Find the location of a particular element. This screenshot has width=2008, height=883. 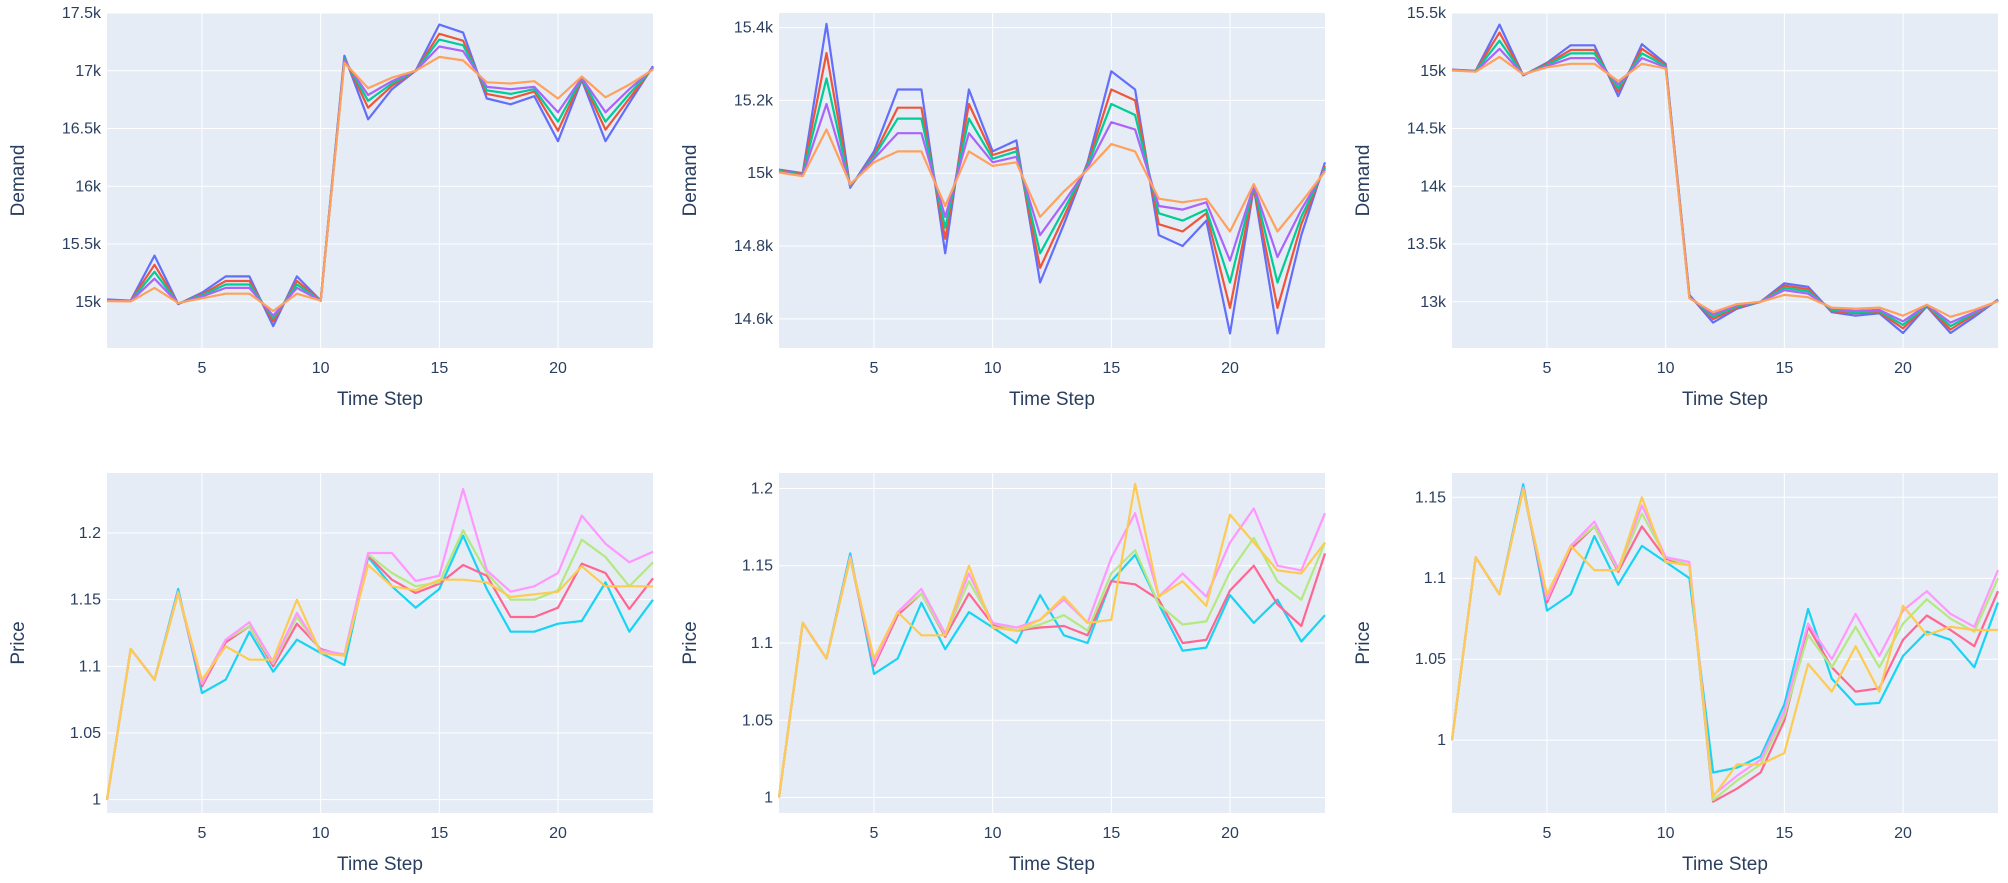

y-tick-label: 14.6k is located at coordinates (754, 319).